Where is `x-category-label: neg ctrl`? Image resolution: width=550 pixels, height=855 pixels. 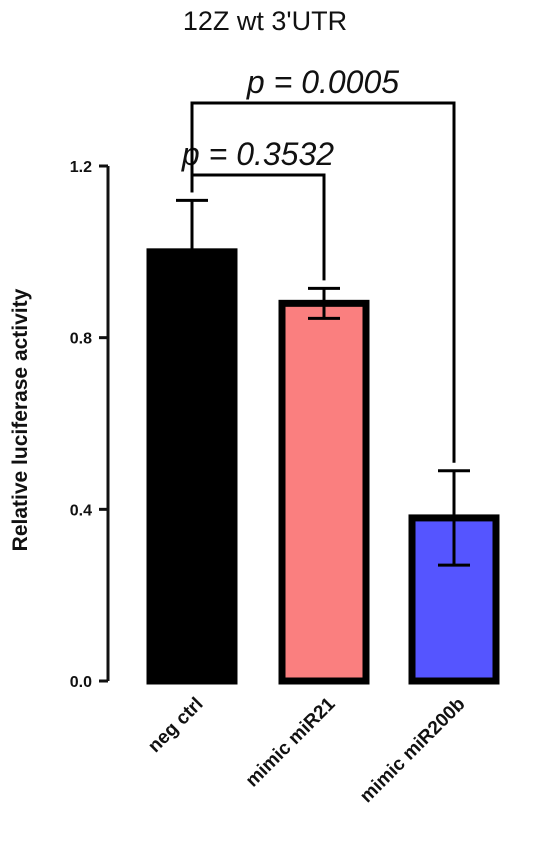
x-category-label: neg ctrl is located at coordinates (175, 725).